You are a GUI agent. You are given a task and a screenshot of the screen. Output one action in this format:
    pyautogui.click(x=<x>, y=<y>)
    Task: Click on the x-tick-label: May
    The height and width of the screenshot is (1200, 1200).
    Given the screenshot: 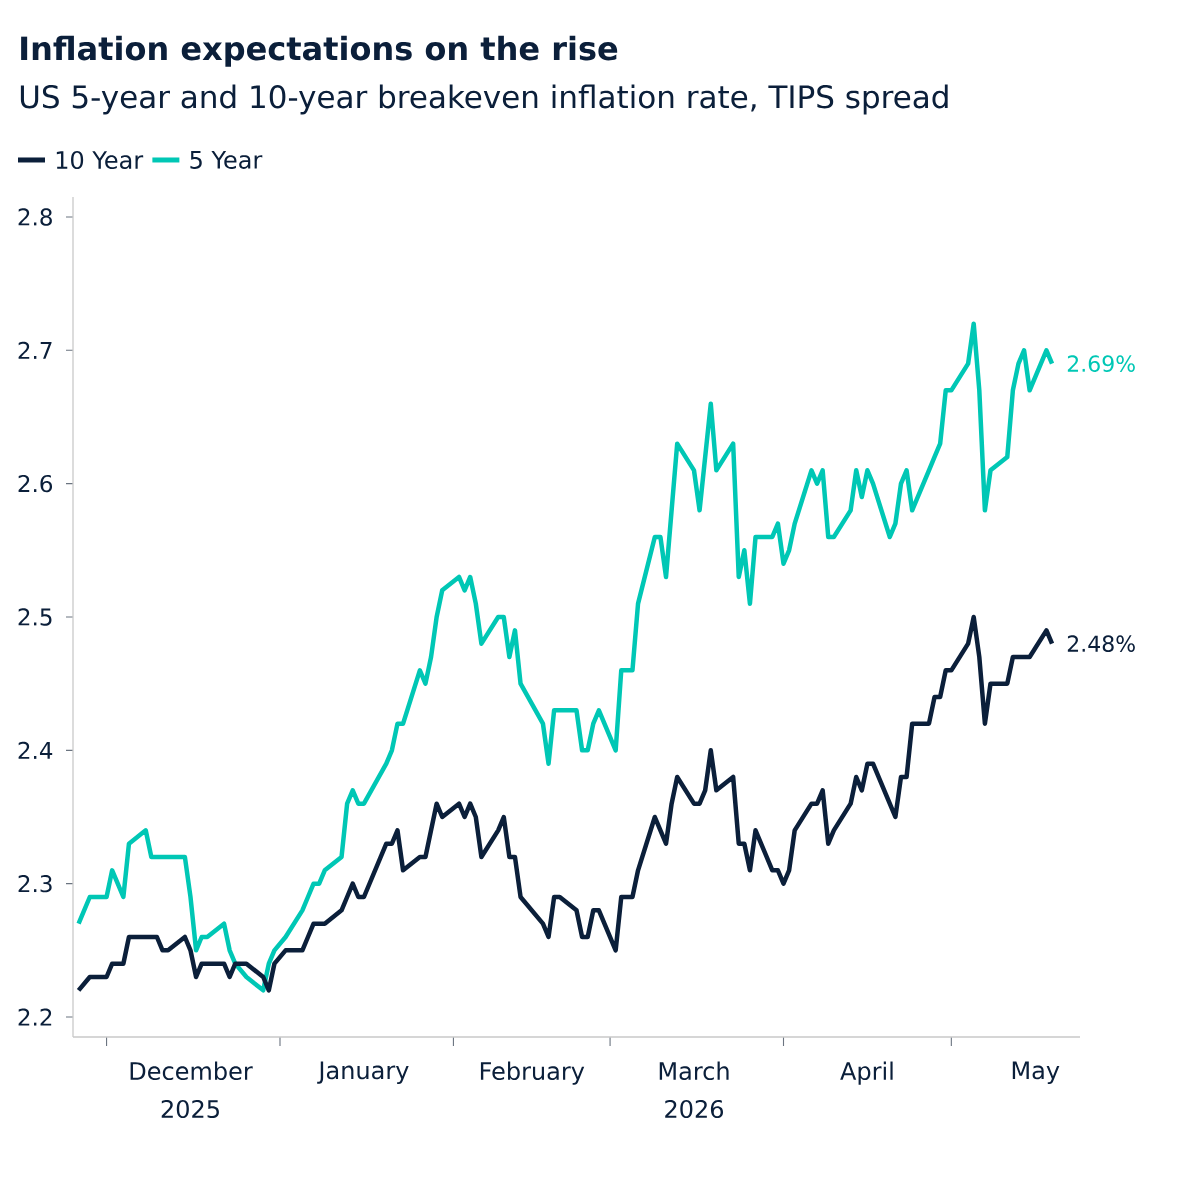 What is the action you would take?
    pyautogui.click(x=1036, y=1073)
    